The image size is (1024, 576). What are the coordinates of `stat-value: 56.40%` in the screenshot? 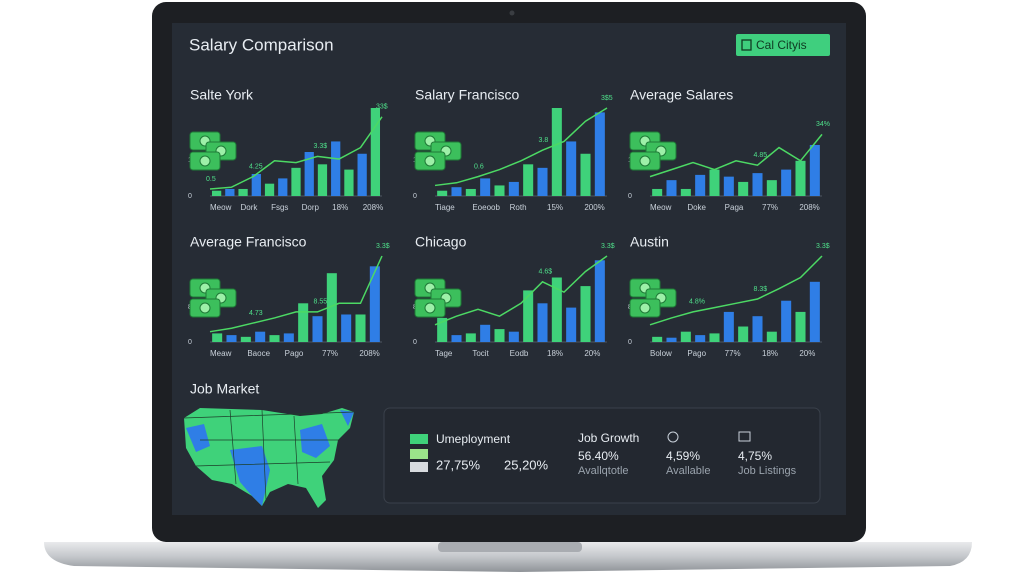 It's located at (598, 456).